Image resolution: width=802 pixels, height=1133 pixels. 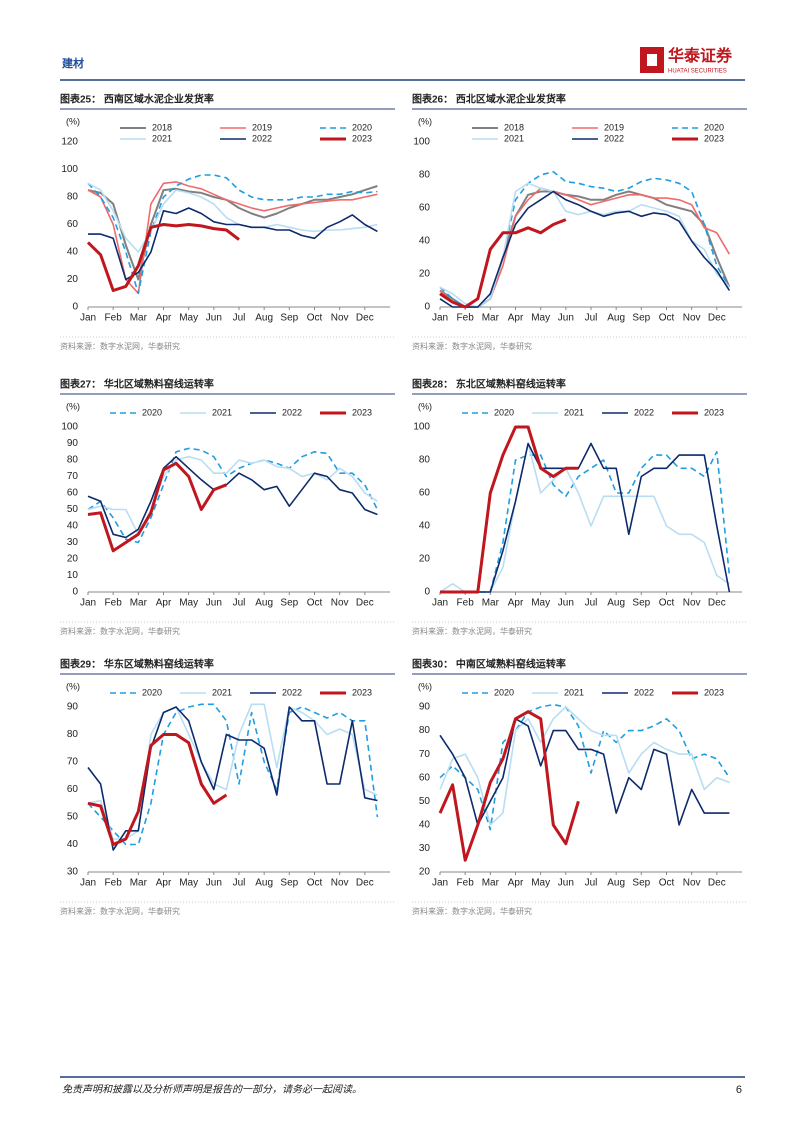 I want to click on logo-en: HUATAI SECURITIES, so click(x=697, y=72).